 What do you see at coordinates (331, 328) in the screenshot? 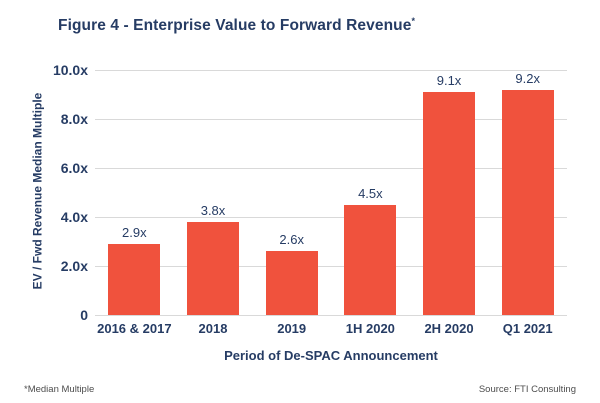
I see `x-tick-labels: 2016 & 2017 2018 2019 1H 2020 2H 2020 Q1 2021` at bounding box center [331, 328].